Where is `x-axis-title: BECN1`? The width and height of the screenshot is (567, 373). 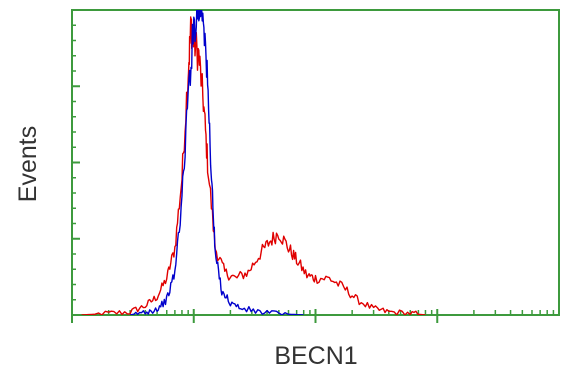 x-axis-title: BECN1 is located at coordinates (315, 356).